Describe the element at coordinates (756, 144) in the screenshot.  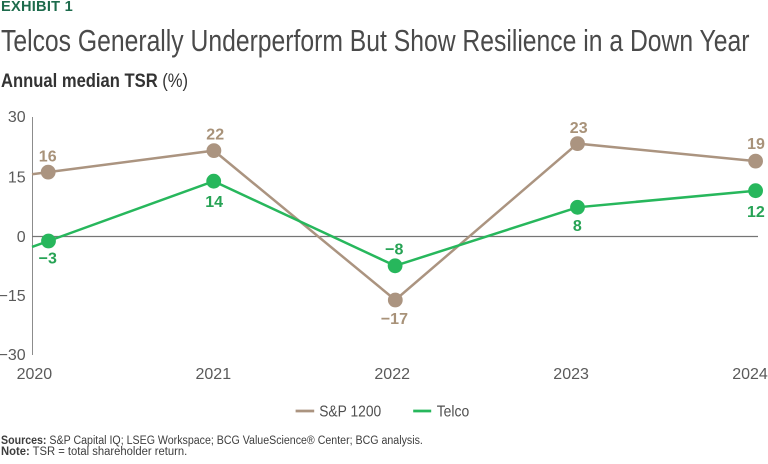
I see `svg-text: 19` at that location.